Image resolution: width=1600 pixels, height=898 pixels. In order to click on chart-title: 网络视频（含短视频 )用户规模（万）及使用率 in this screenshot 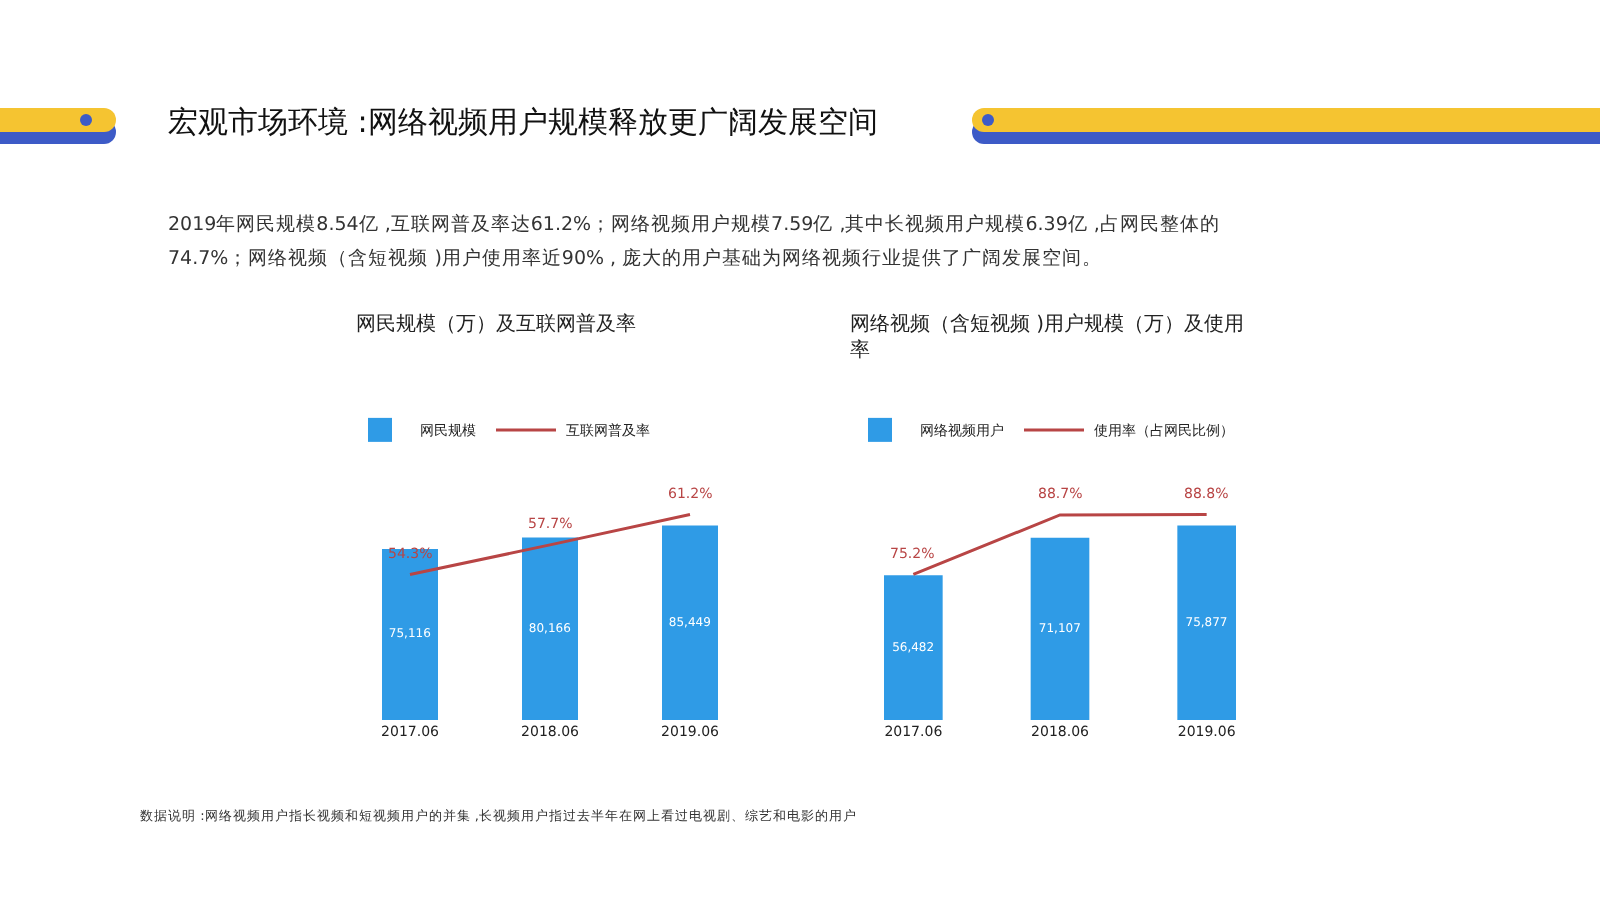, I will do `click(1048, 338)`.